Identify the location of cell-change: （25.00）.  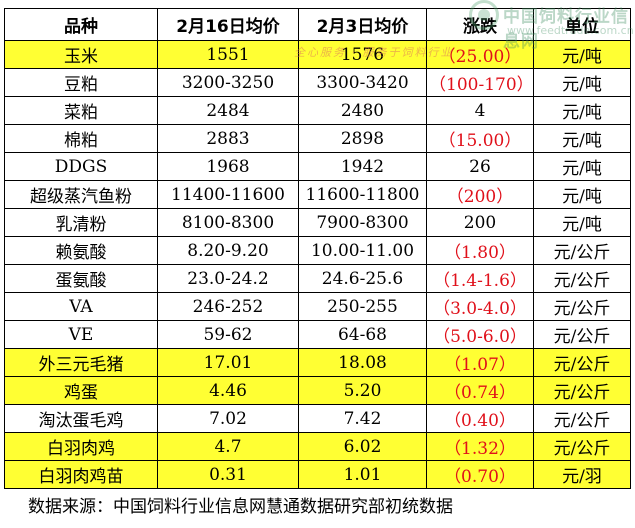
(480, 54).